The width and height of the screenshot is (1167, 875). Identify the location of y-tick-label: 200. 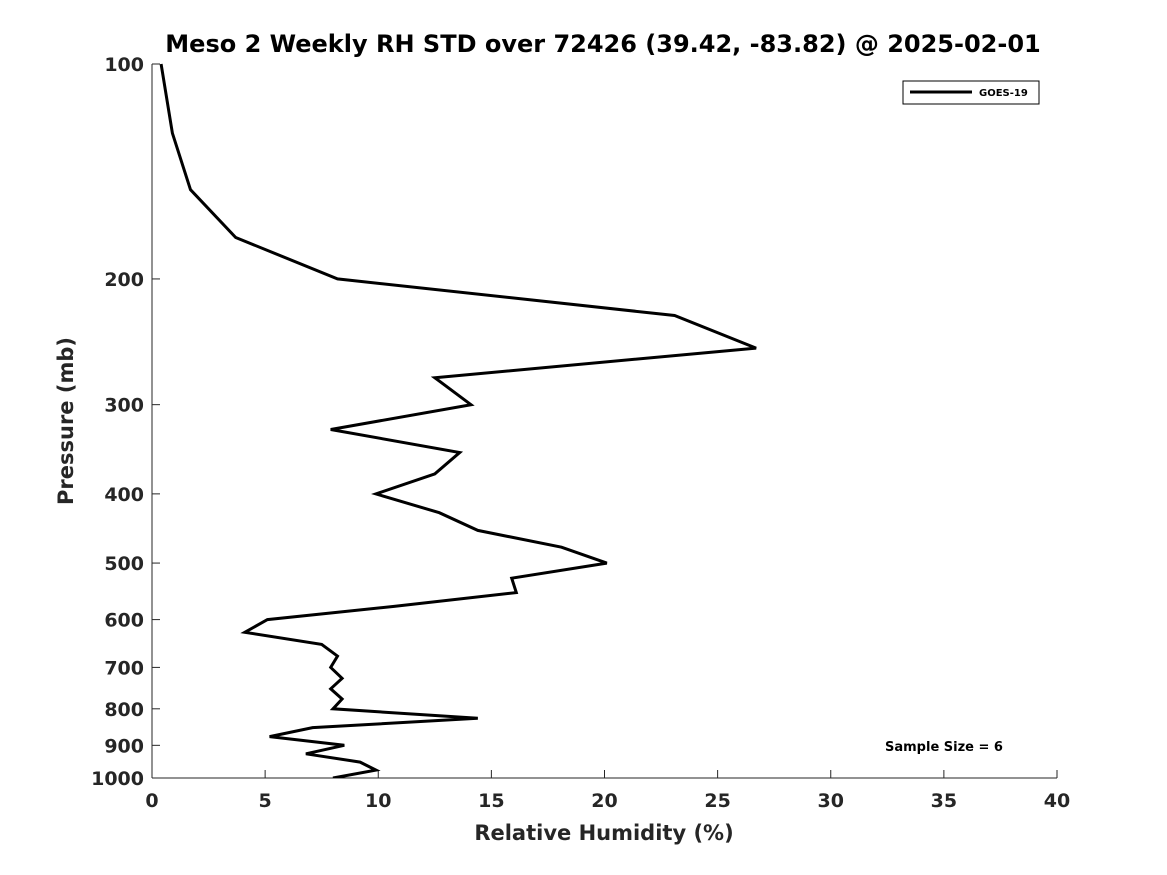
(124, 280).